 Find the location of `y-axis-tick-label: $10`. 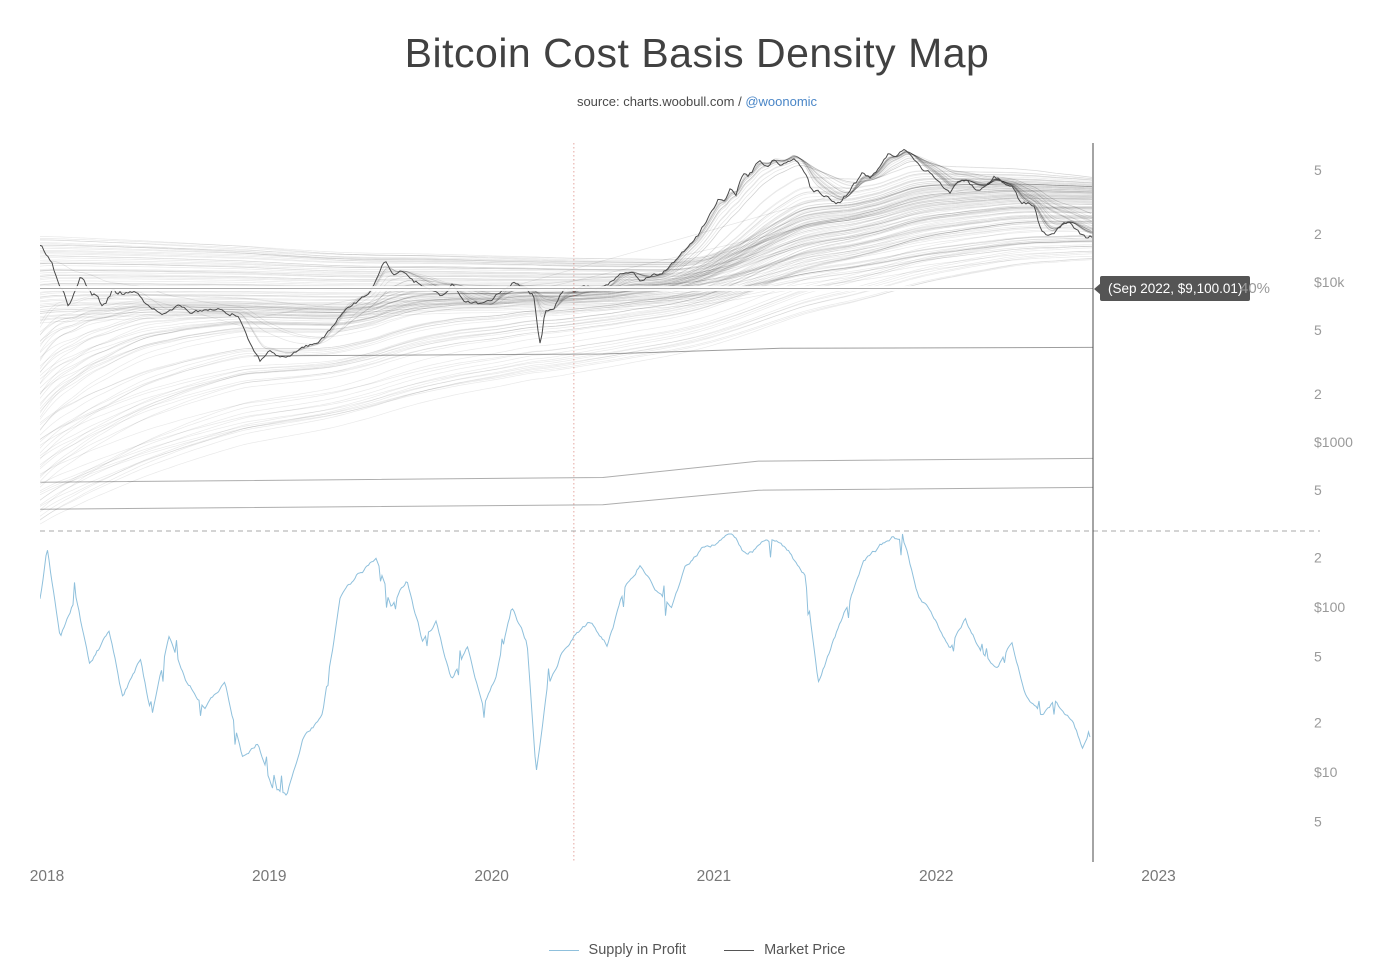

y-axis-tick-label: $10 is located at coordinates (1326, 772).